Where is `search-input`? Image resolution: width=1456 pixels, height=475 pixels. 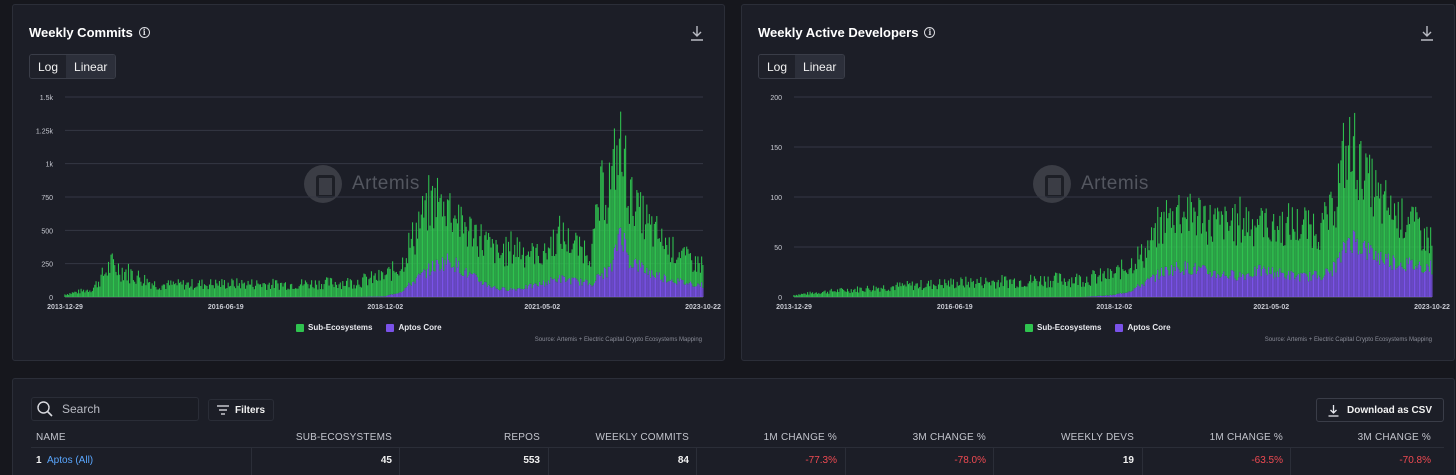
search-input is located at coordinates (127, 409).